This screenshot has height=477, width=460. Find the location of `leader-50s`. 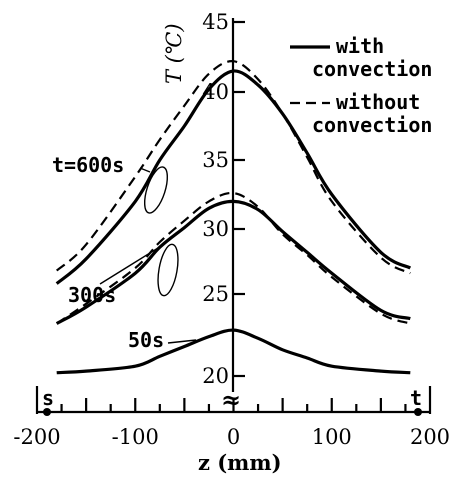

leader-50s is located at coordinates (182, 341).